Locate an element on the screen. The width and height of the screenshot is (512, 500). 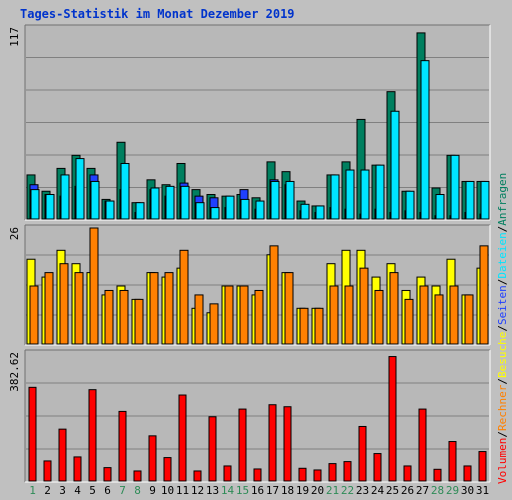
x-tick-label: 26 is located at coordinates (407, 490).